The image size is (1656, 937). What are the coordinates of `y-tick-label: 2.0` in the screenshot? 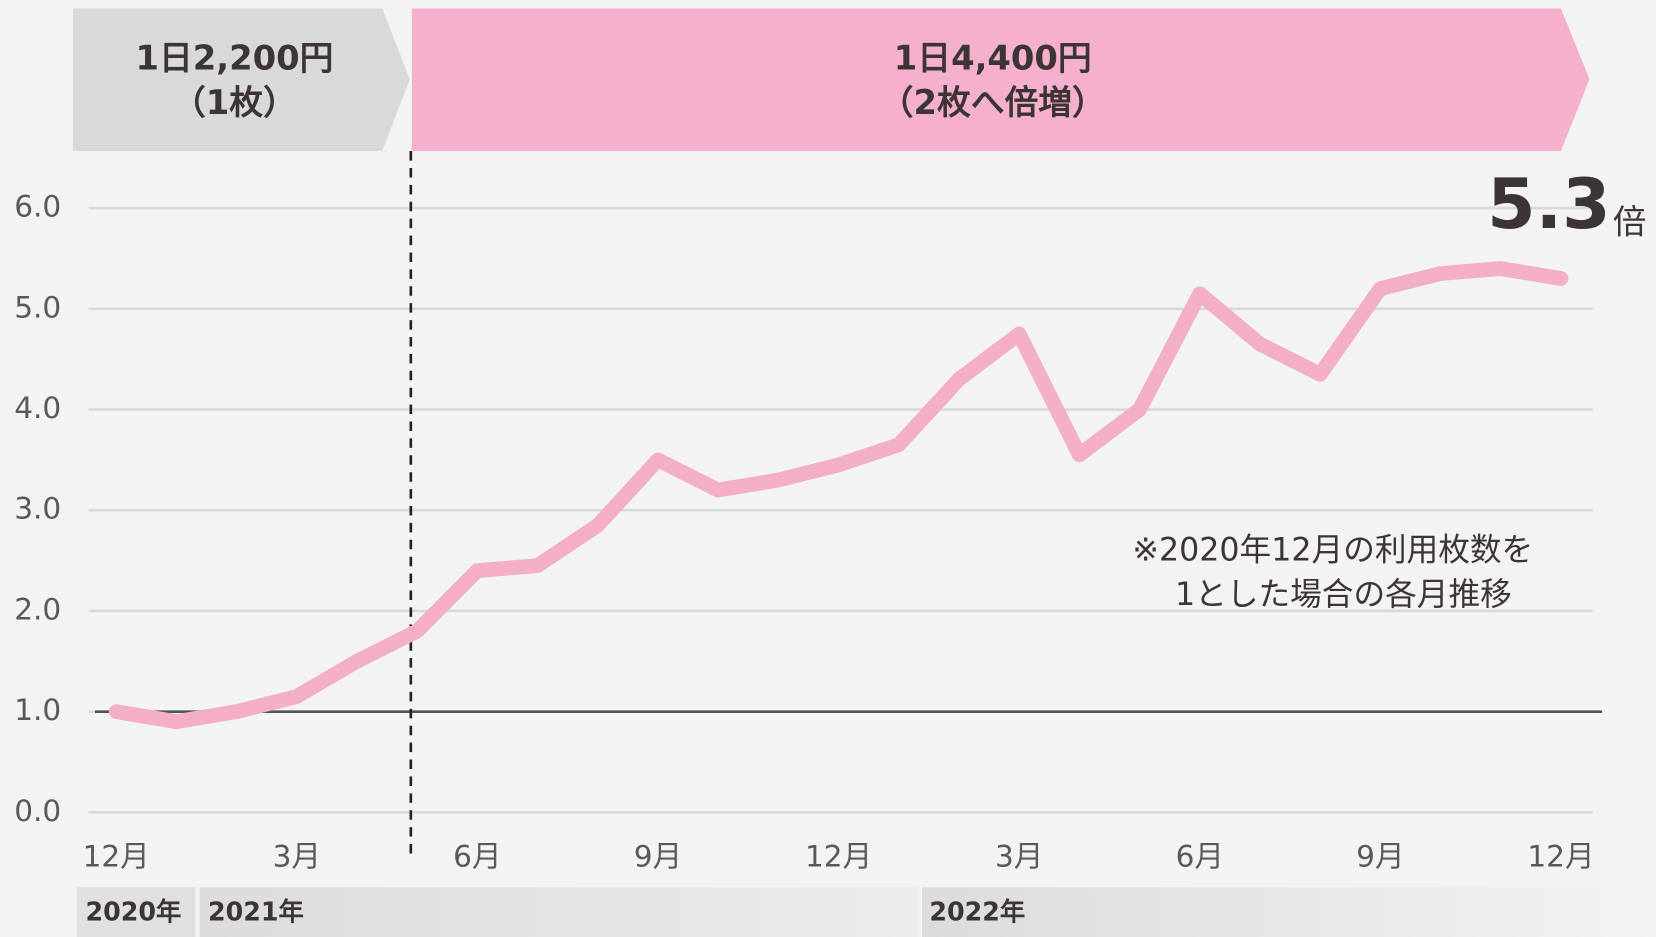 It's located at (37, 609).